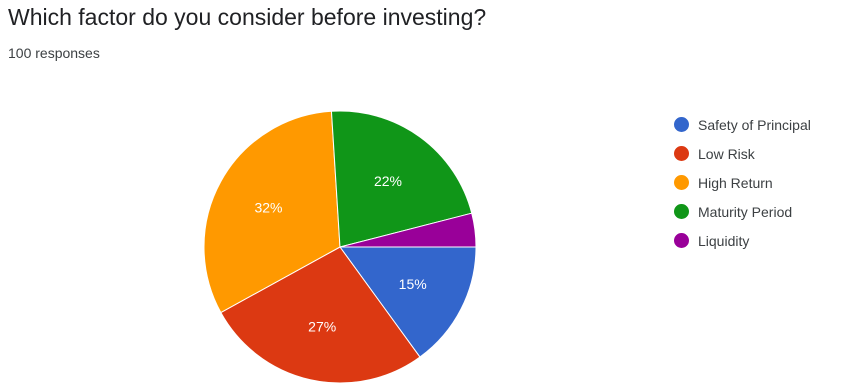 This screenshot has height=385, width=850. I want to click on legend-label: High Return, so click(735, 182).